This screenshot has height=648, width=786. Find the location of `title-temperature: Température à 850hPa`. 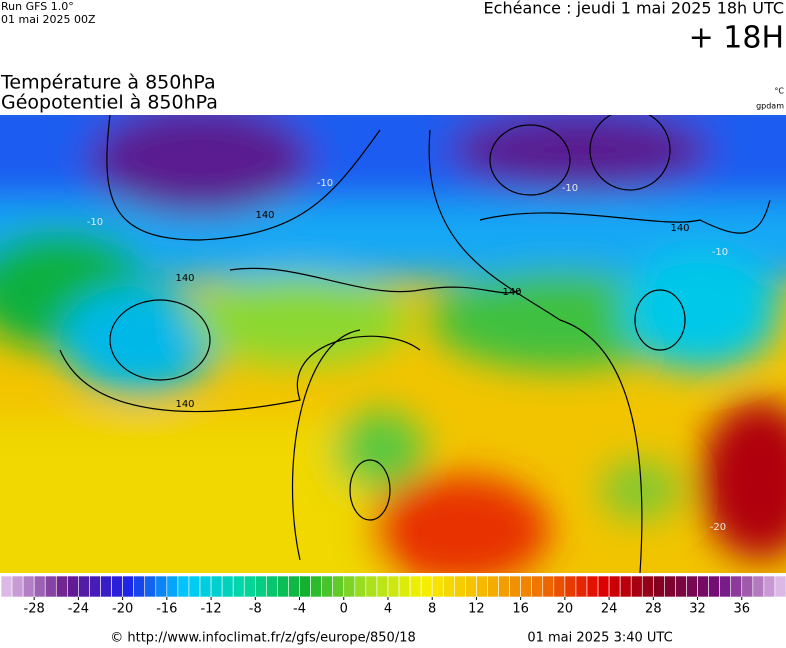

title-temperature: Température à 850hPa is located at coordinates (108, 83).